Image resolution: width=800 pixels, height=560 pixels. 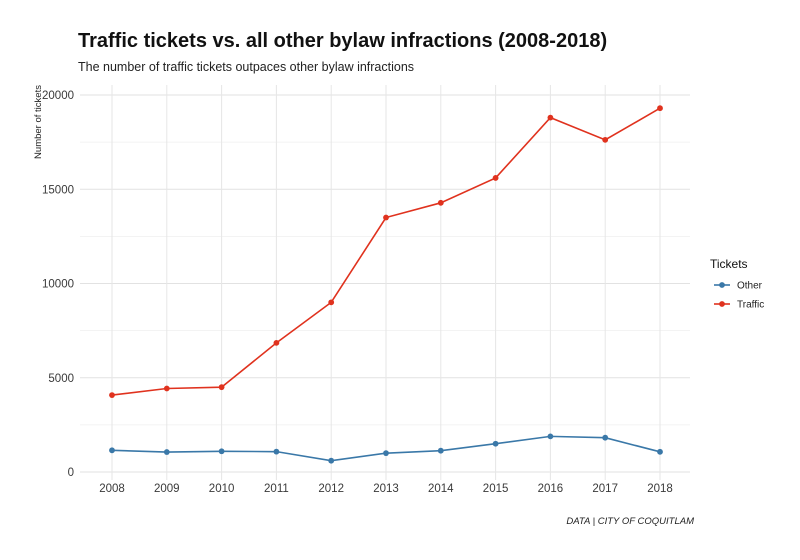 I want to click on x-tick-label: 2013, so click(x=386, y=489).